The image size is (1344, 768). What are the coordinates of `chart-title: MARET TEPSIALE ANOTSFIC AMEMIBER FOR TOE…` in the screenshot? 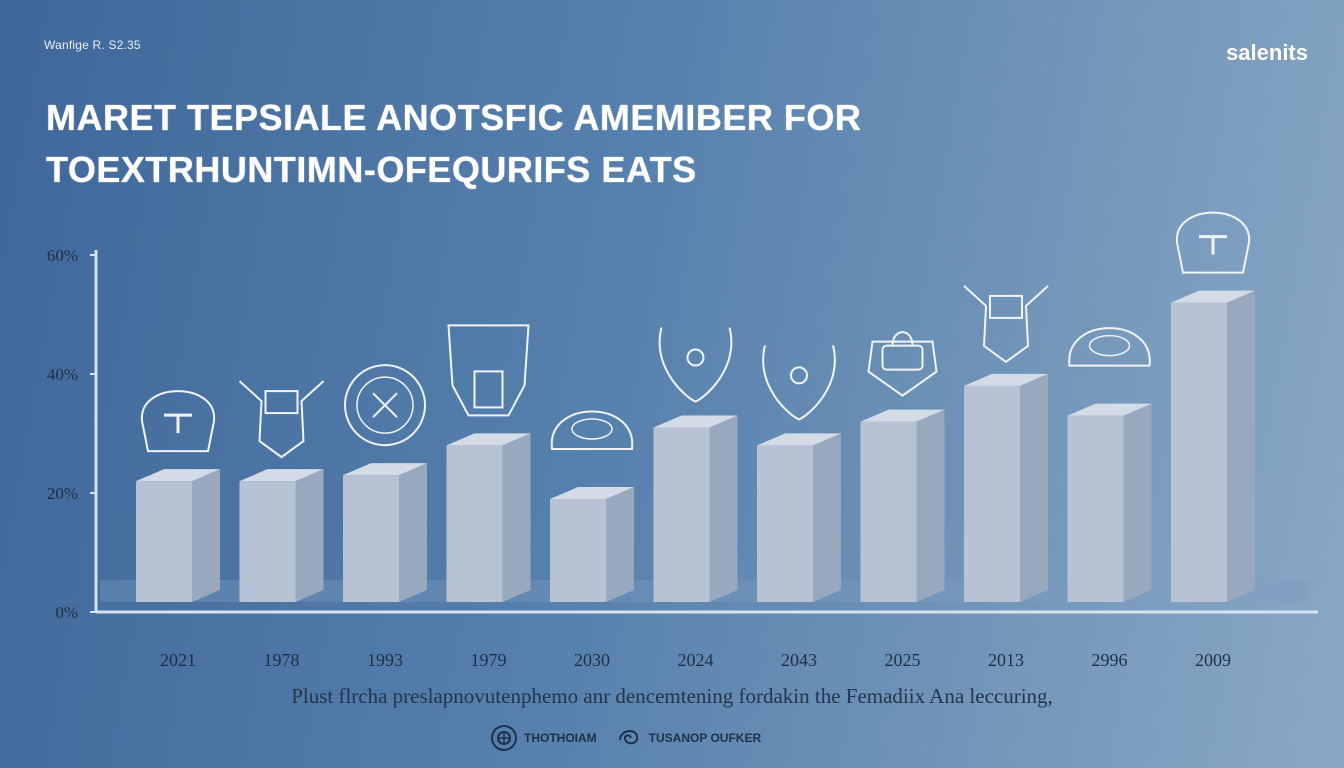 It's located at (511, 144).